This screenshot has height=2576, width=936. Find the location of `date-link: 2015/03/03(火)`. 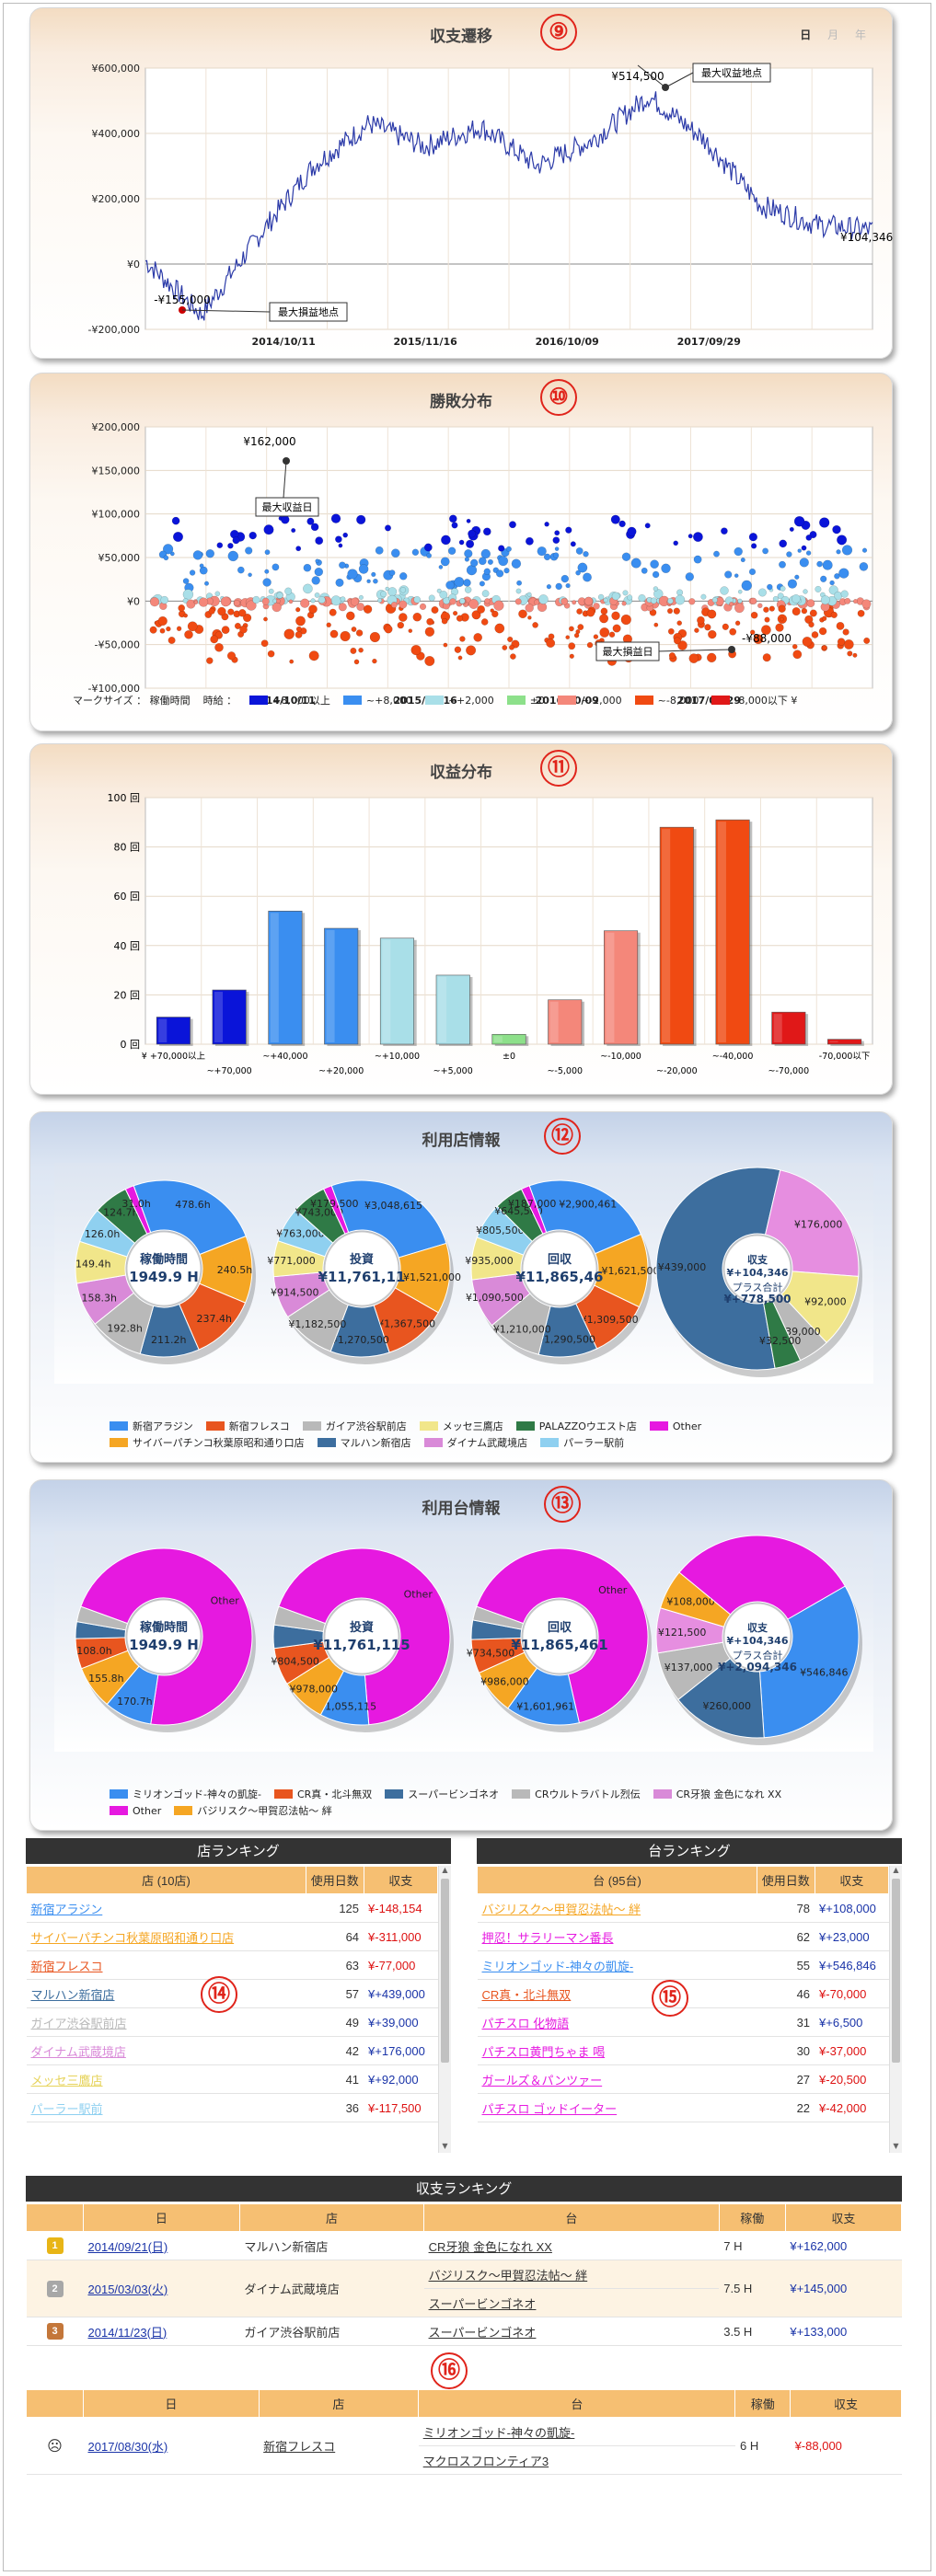

date-link: 2015/03/03(火) is located at coordinates (161, 2288).